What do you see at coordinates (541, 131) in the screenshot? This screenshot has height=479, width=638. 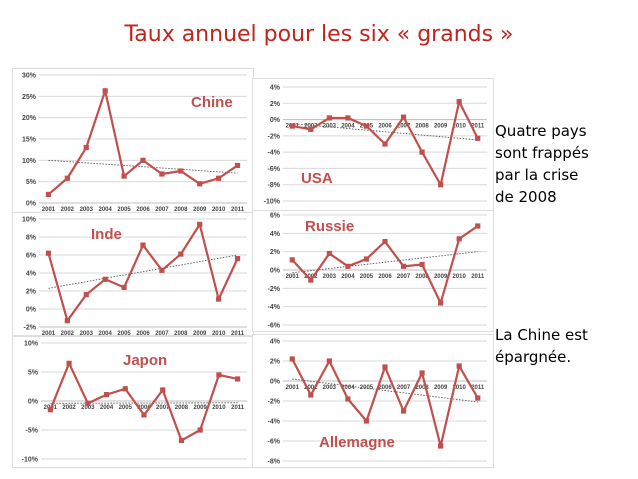 I see `note-crisis-line: Quatre pays` at bounding box center [541, 131].